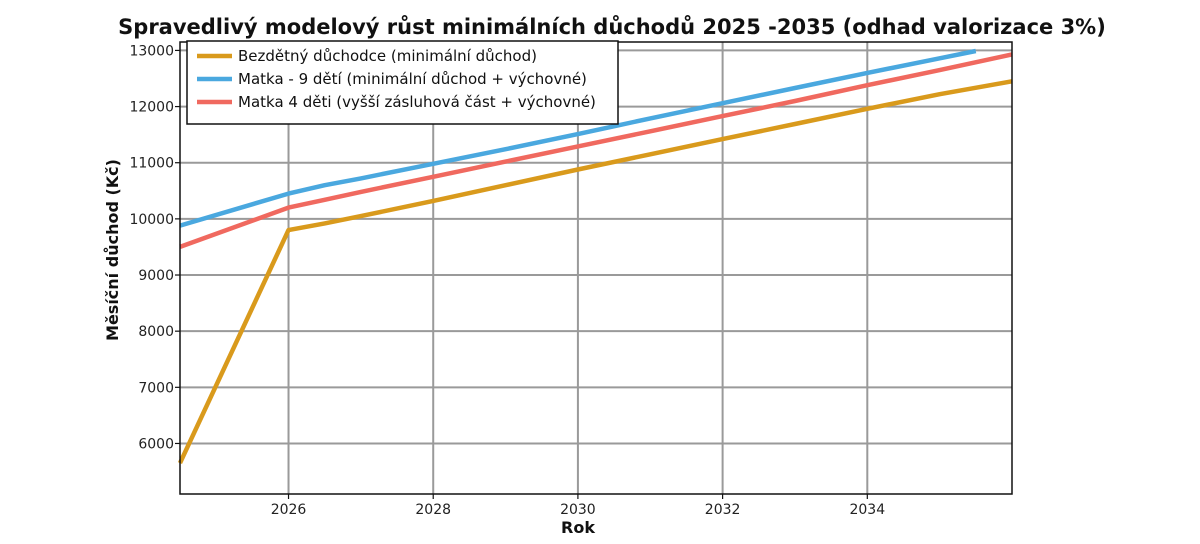 The width and height of the screenshot is (1200, 544). I want to click on y-tick-label: 11000, so click(151, 164).